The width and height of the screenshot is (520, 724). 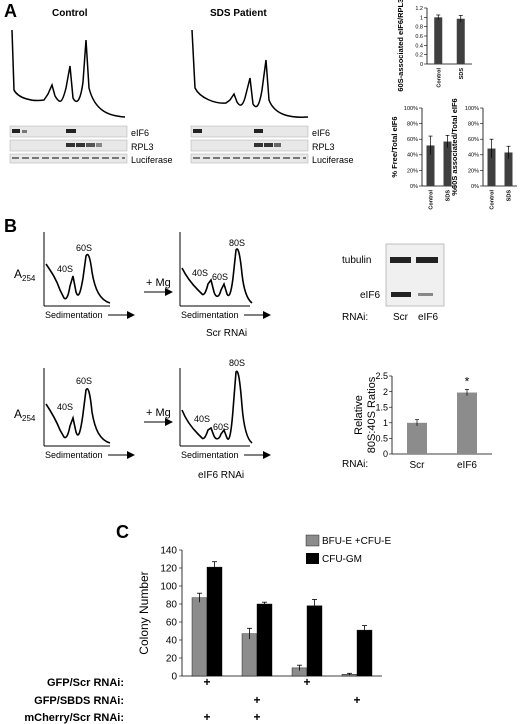 What do you see at coordinates (74, 718) in the screenshot?
I see `condition-label: mCherry/Scr RNAi:` at bounding box center [74, 718].